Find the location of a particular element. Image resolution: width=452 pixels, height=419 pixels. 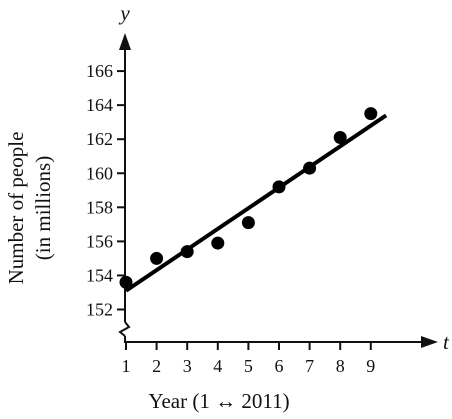

y-tick-label: 162 is located at coordinates (99, 139).